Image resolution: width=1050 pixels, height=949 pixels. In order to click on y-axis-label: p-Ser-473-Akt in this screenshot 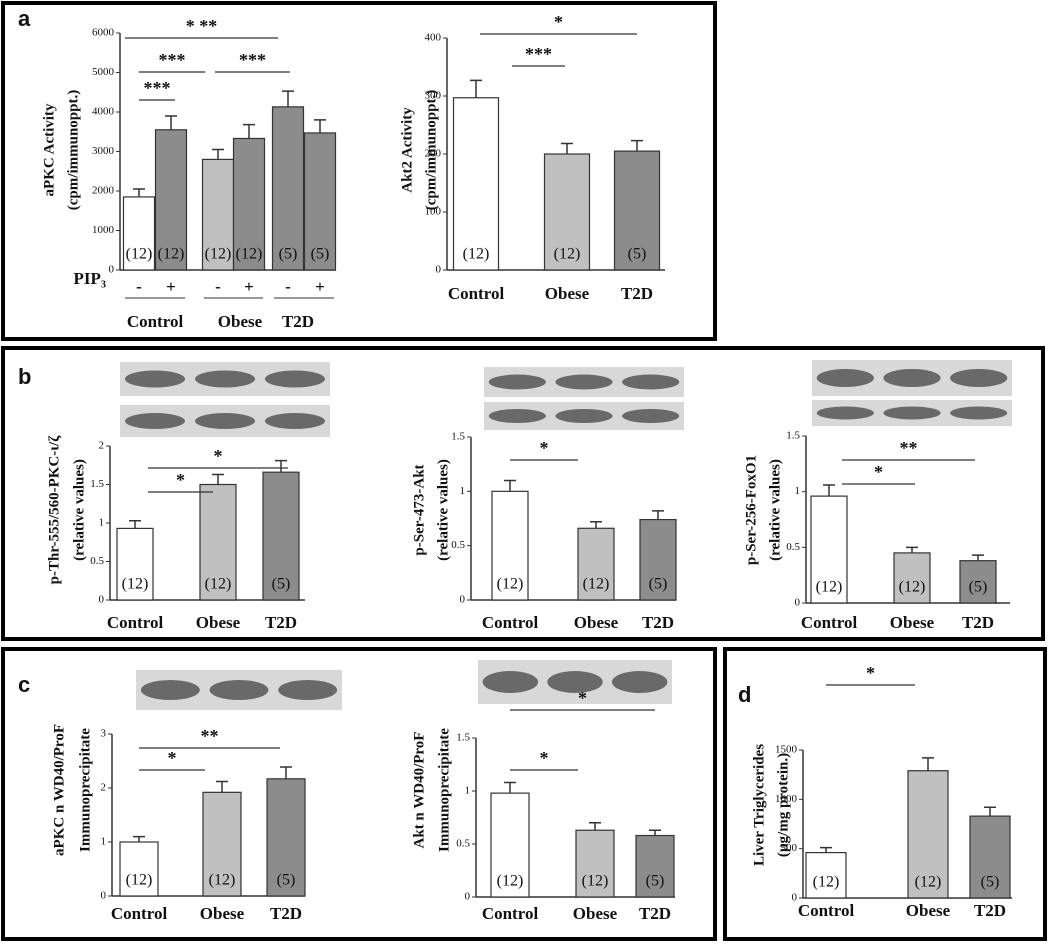, I will do `click(419, 509)`.